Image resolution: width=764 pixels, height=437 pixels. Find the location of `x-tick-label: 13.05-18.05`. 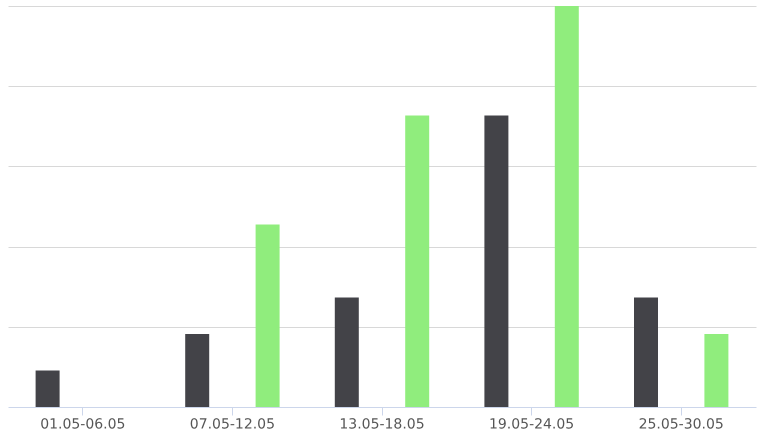

x-tick-label: 13.05-18.05 is located at coordinates (382, 424).